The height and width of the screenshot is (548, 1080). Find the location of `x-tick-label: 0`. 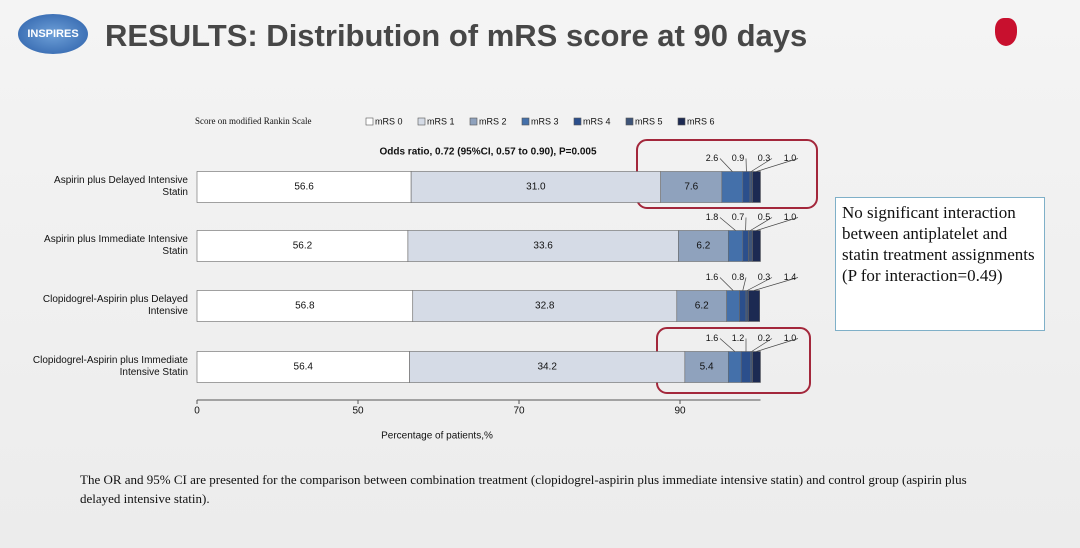

x-tick-label: 0 is located at coordinates (197, 411).